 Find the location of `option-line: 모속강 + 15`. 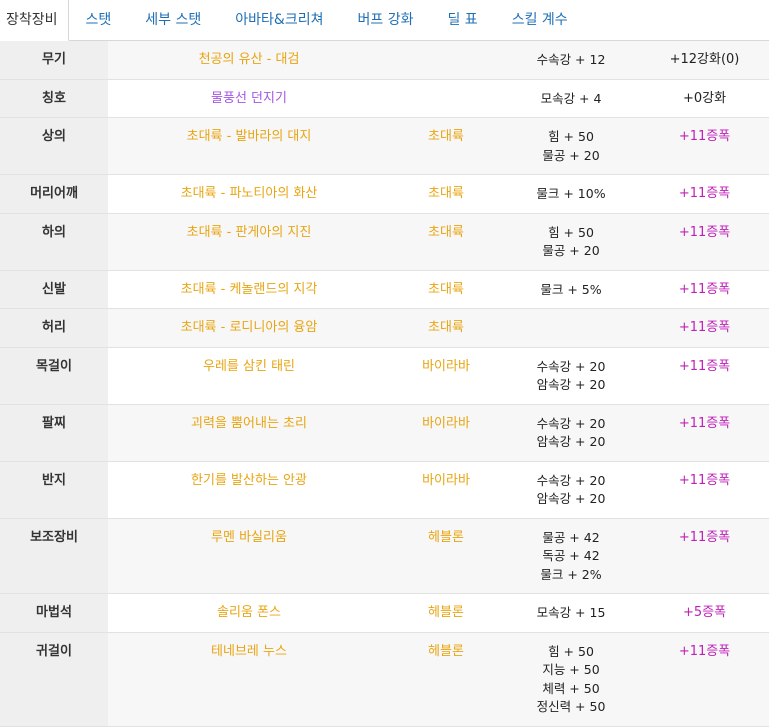

option-line: 모속강 + 15 is located at coordinates (571, 612).